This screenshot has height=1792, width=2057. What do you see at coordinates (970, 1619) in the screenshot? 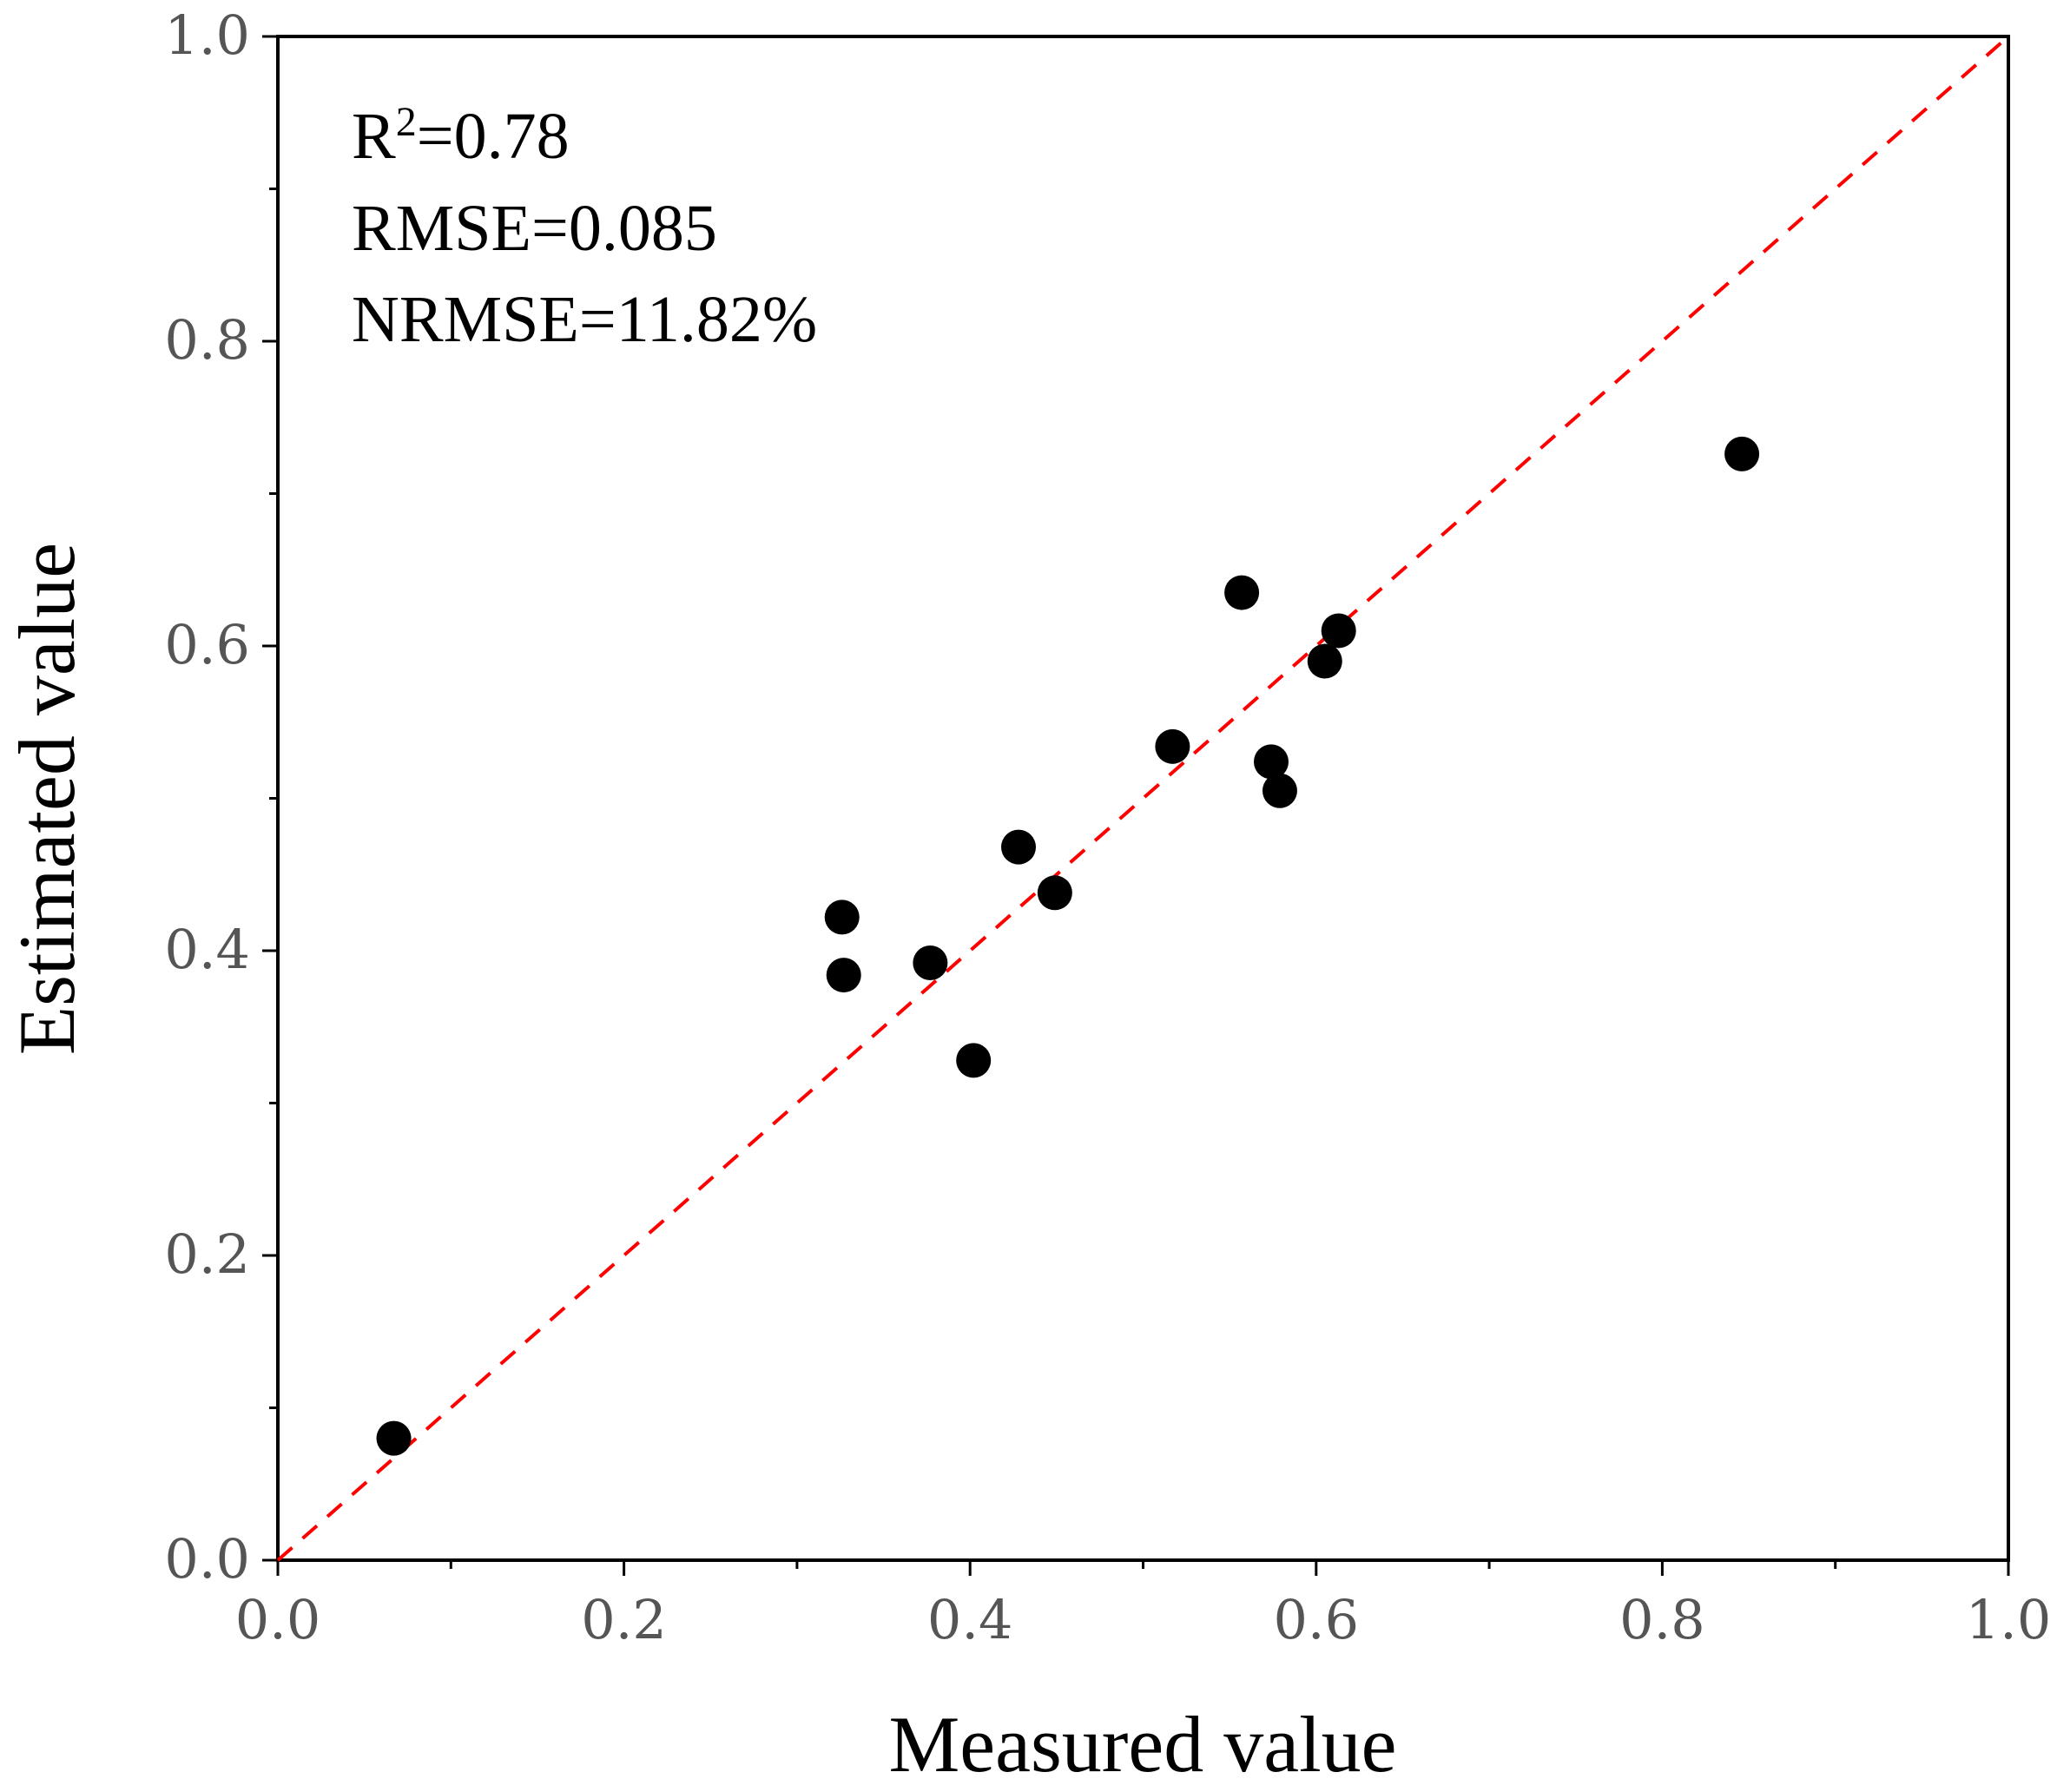
I see `x-tick-label: 0.4` at bounding box center [970, 1619].